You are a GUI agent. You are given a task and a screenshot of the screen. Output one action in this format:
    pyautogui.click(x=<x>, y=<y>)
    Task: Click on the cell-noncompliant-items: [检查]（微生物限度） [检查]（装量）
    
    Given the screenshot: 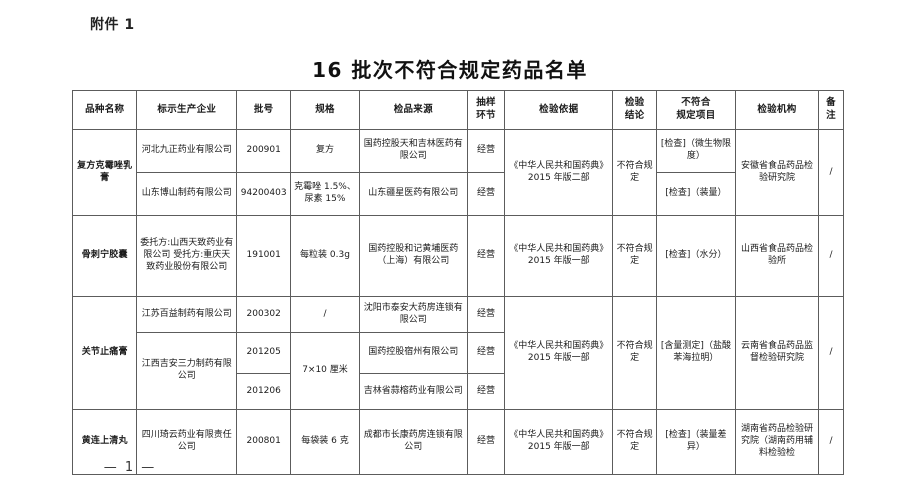 What is the action you would take?
    pyautogui.click(x=695, y=172)
    